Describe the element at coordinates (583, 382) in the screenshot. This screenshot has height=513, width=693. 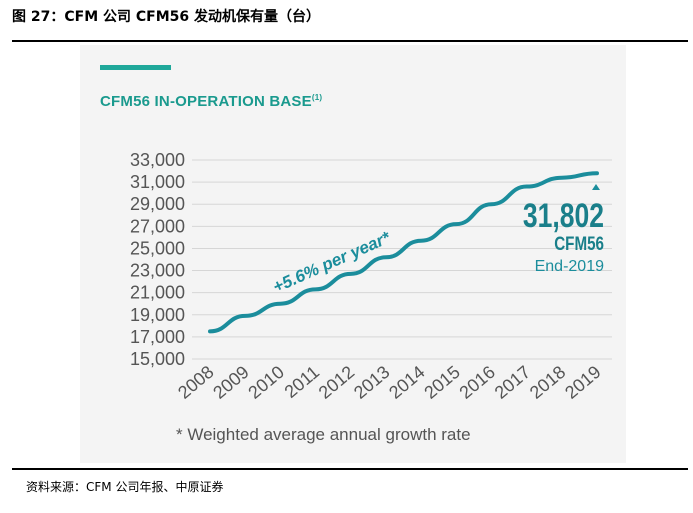
I see `x-tick-label: 2019` at that location.